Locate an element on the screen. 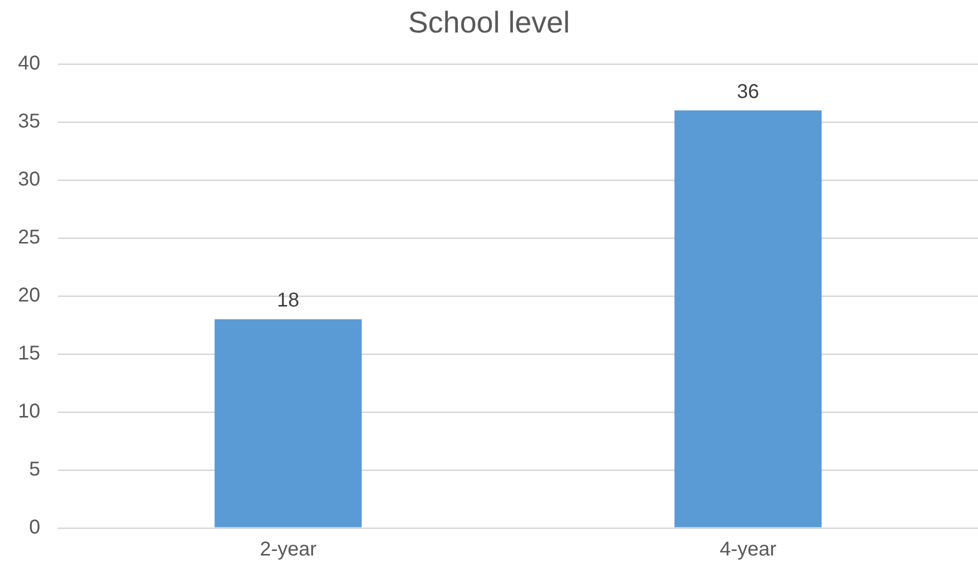 This screenshot has width=978, height=576. y-tick-label: 5 is located at coordinates (34, 469).